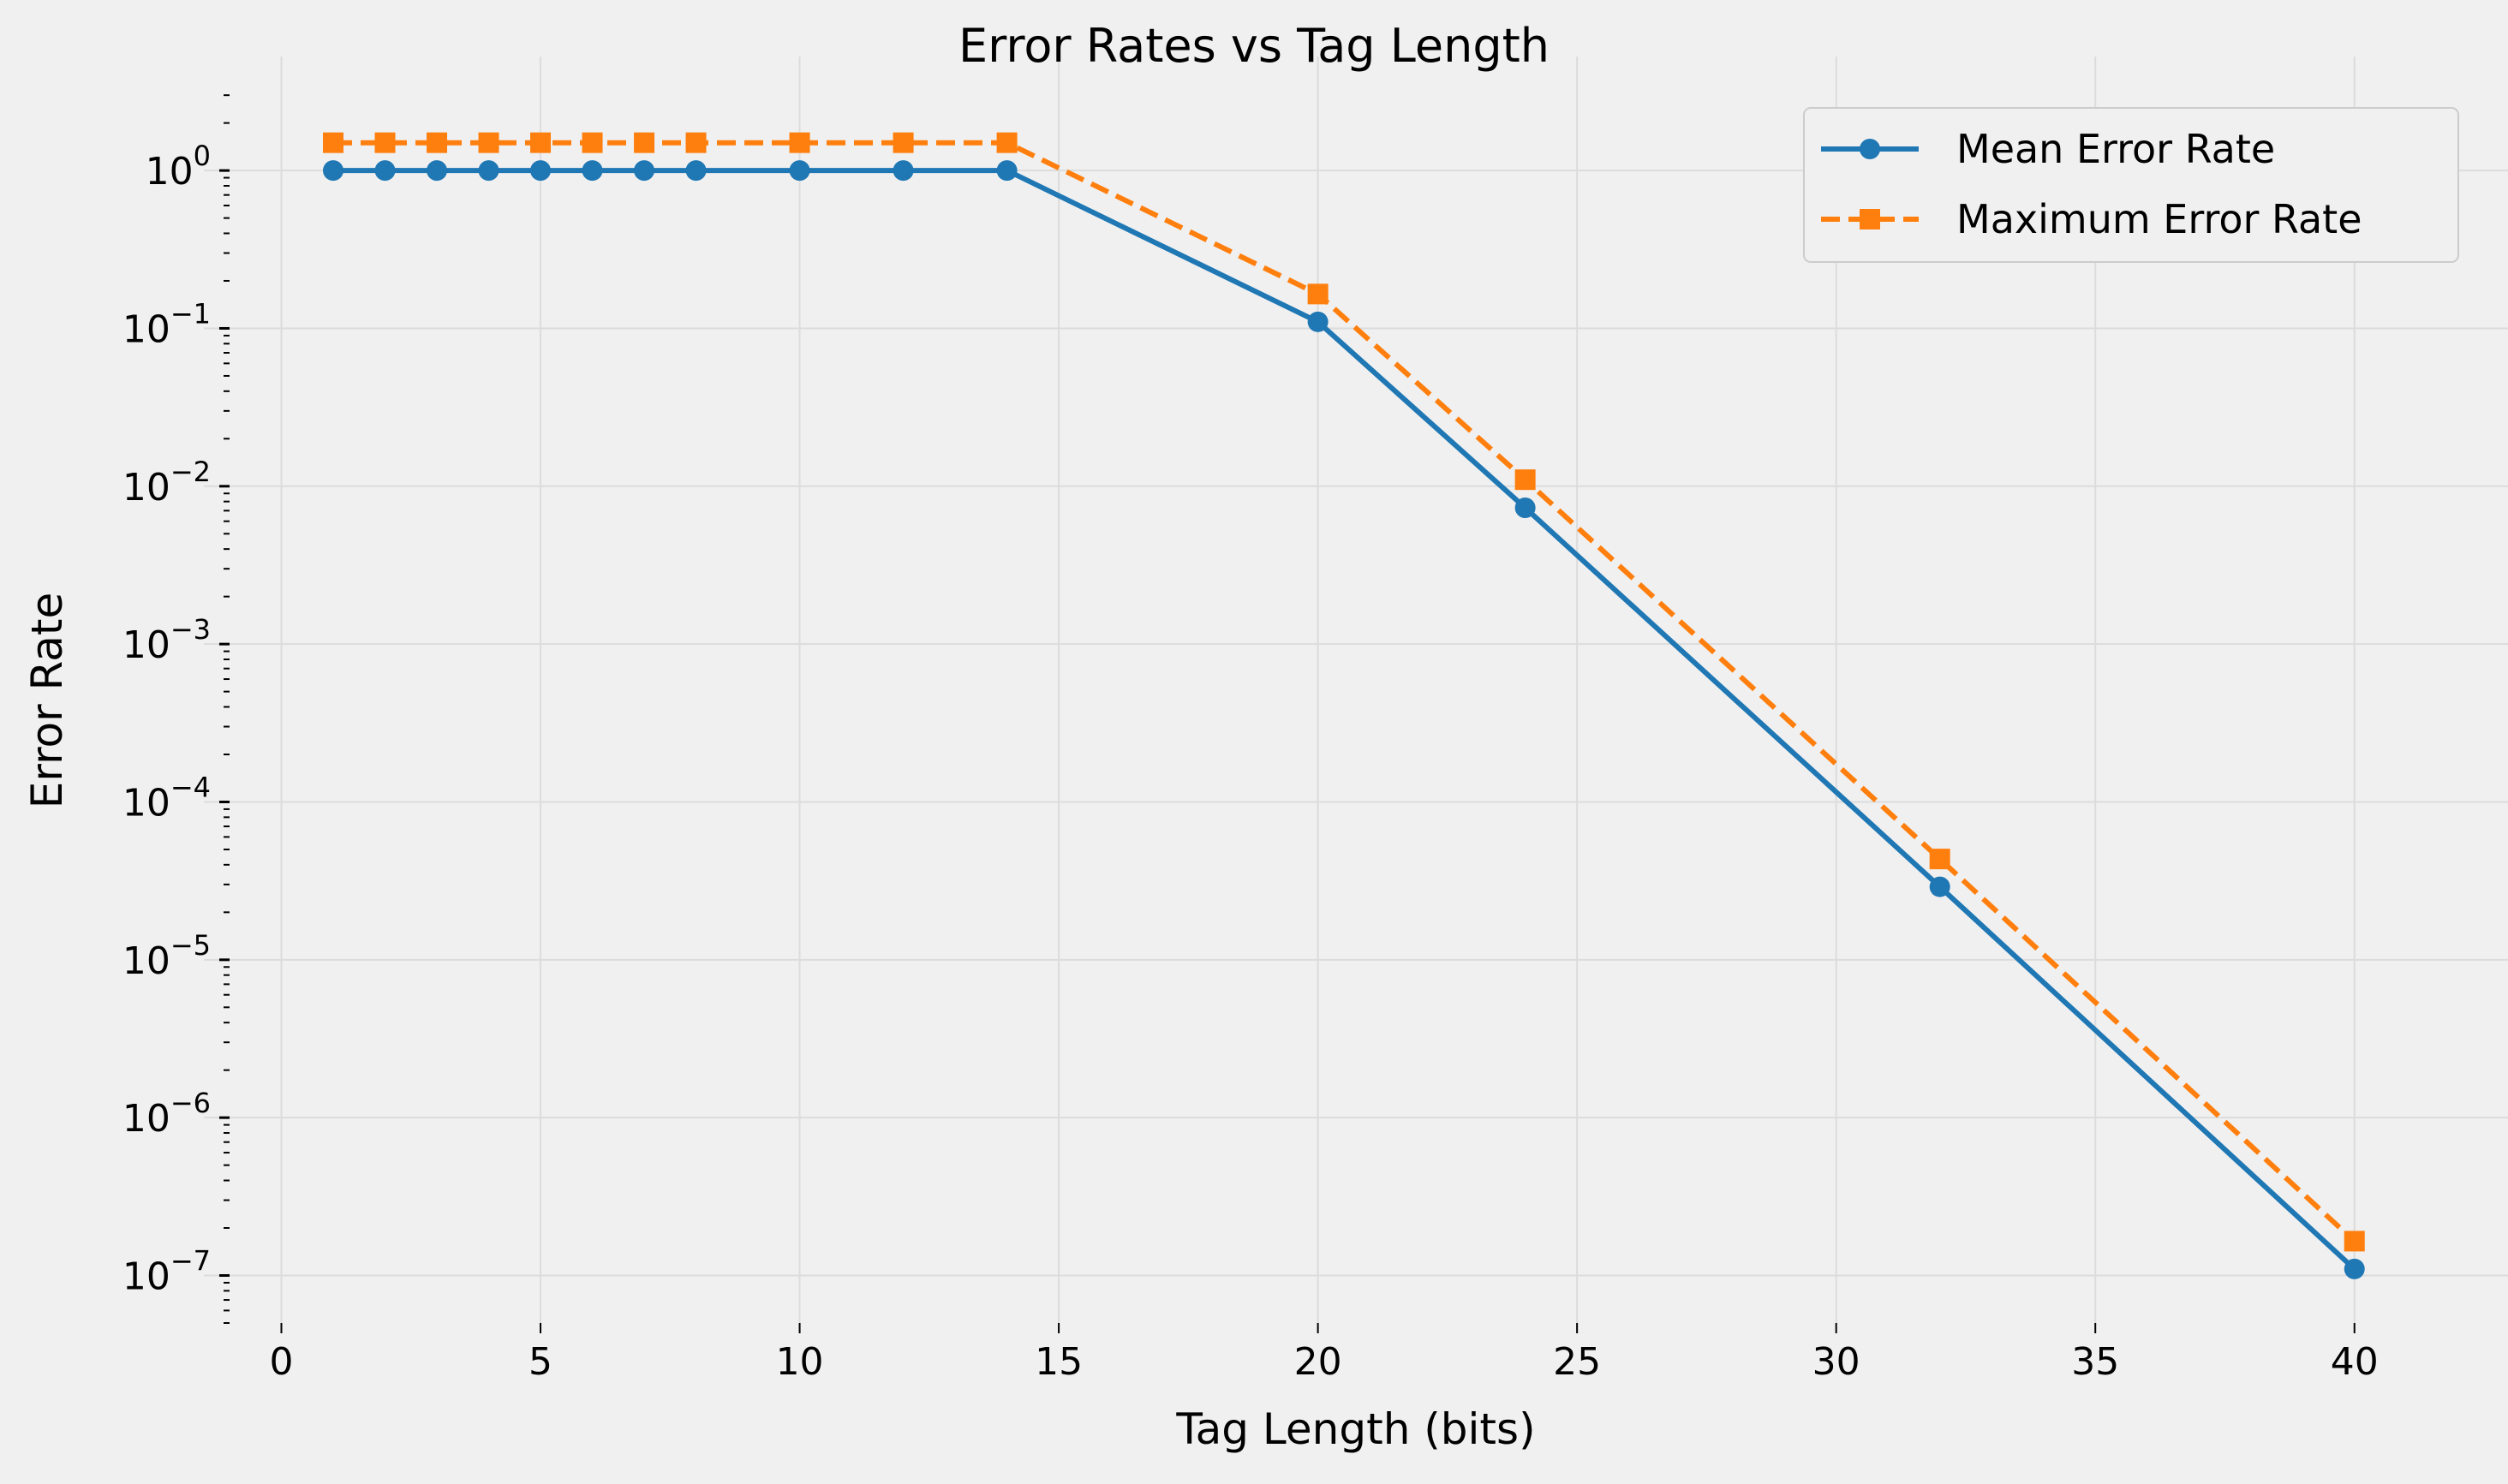  I want to click on x-tick-label: 0, so click(282, 1362).